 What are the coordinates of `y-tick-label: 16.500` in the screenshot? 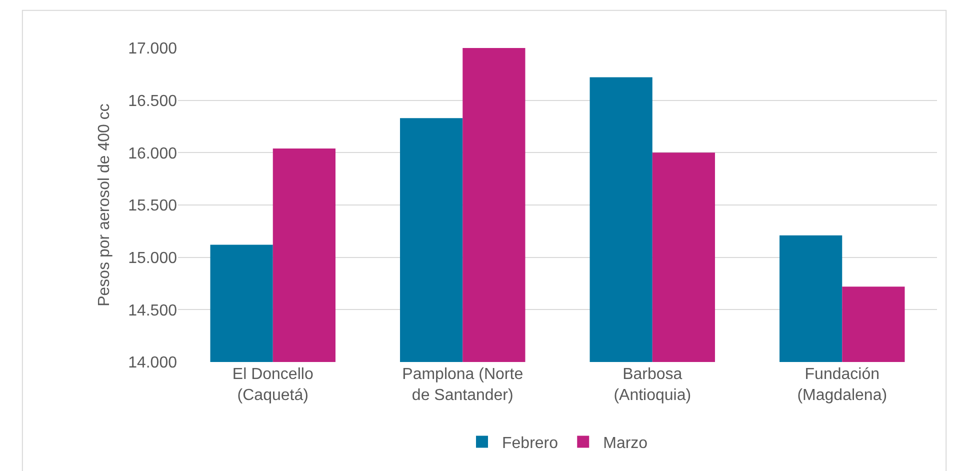 It's located at (153, 101).